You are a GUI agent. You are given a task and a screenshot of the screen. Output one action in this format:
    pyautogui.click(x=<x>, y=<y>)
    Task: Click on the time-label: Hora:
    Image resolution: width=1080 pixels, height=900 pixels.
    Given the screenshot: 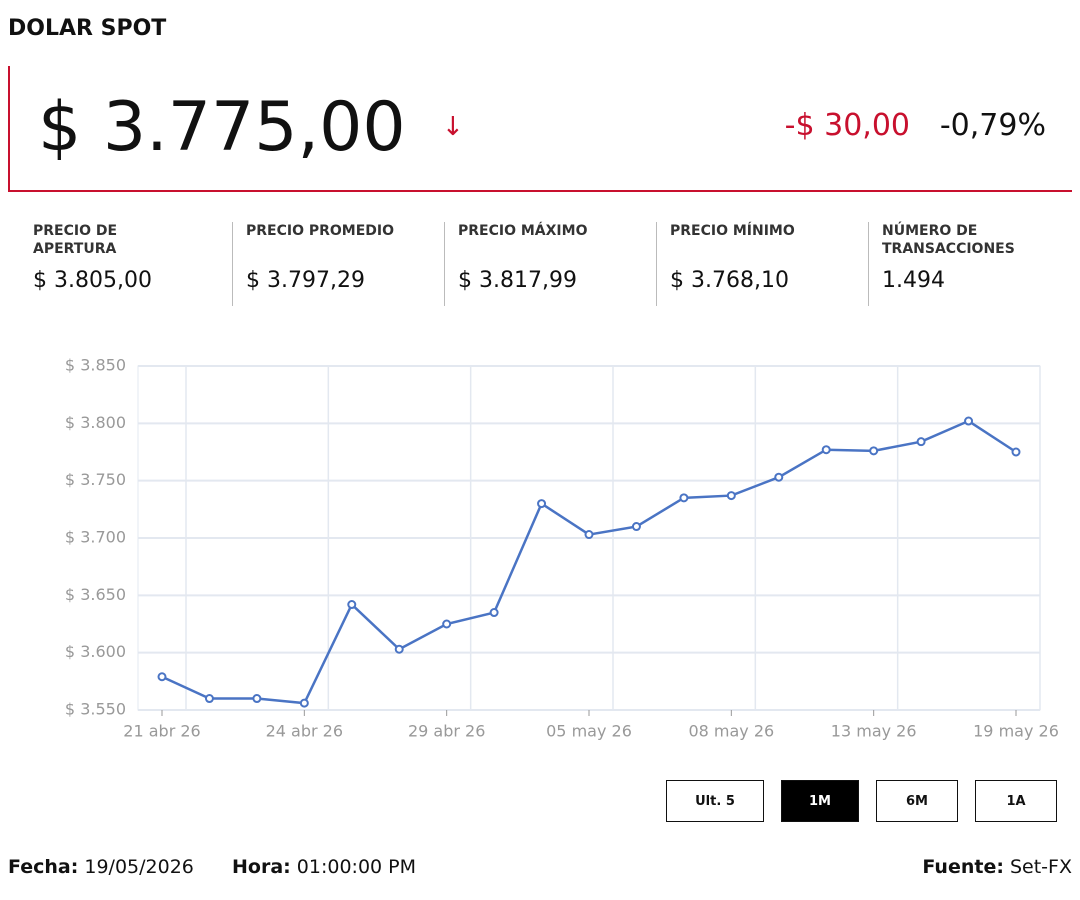 What is the action you would take?
    pyautogui.click(x=261, y=867)
    